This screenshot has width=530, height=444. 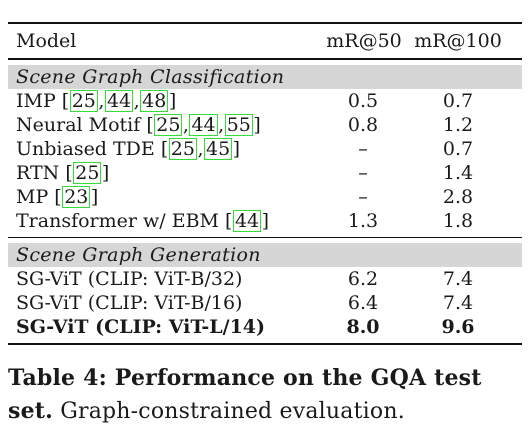 I want to click on header-mr50: mR@50, so click(x=364, y=41).